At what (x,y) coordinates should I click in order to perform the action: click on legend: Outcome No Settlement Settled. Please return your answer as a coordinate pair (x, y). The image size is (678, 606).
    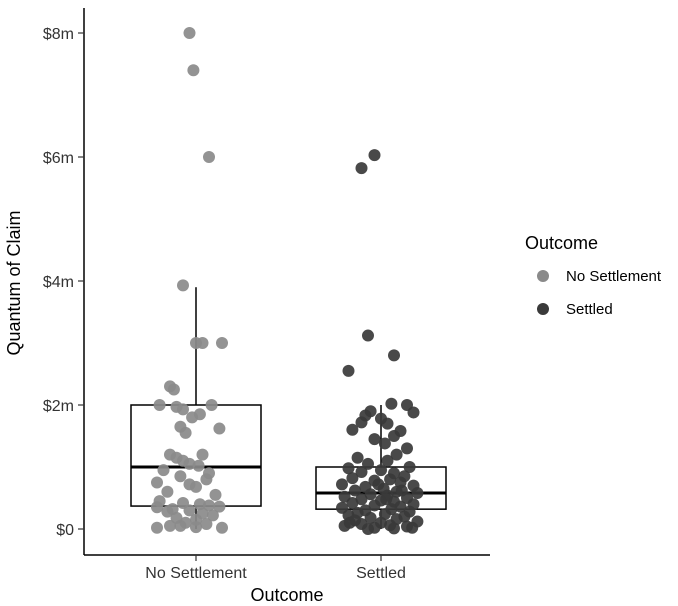
    Looking at the image, I should click on (593, 275).